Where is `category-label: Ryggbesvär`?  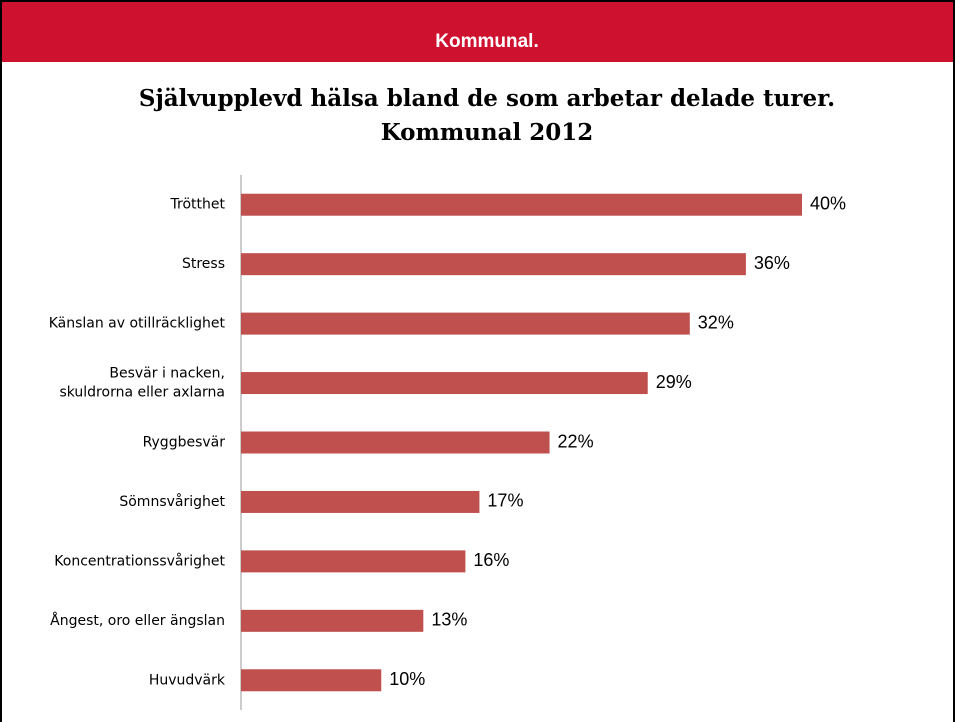
category-label: Ryggbesvär is located at coordinates (184, 443).